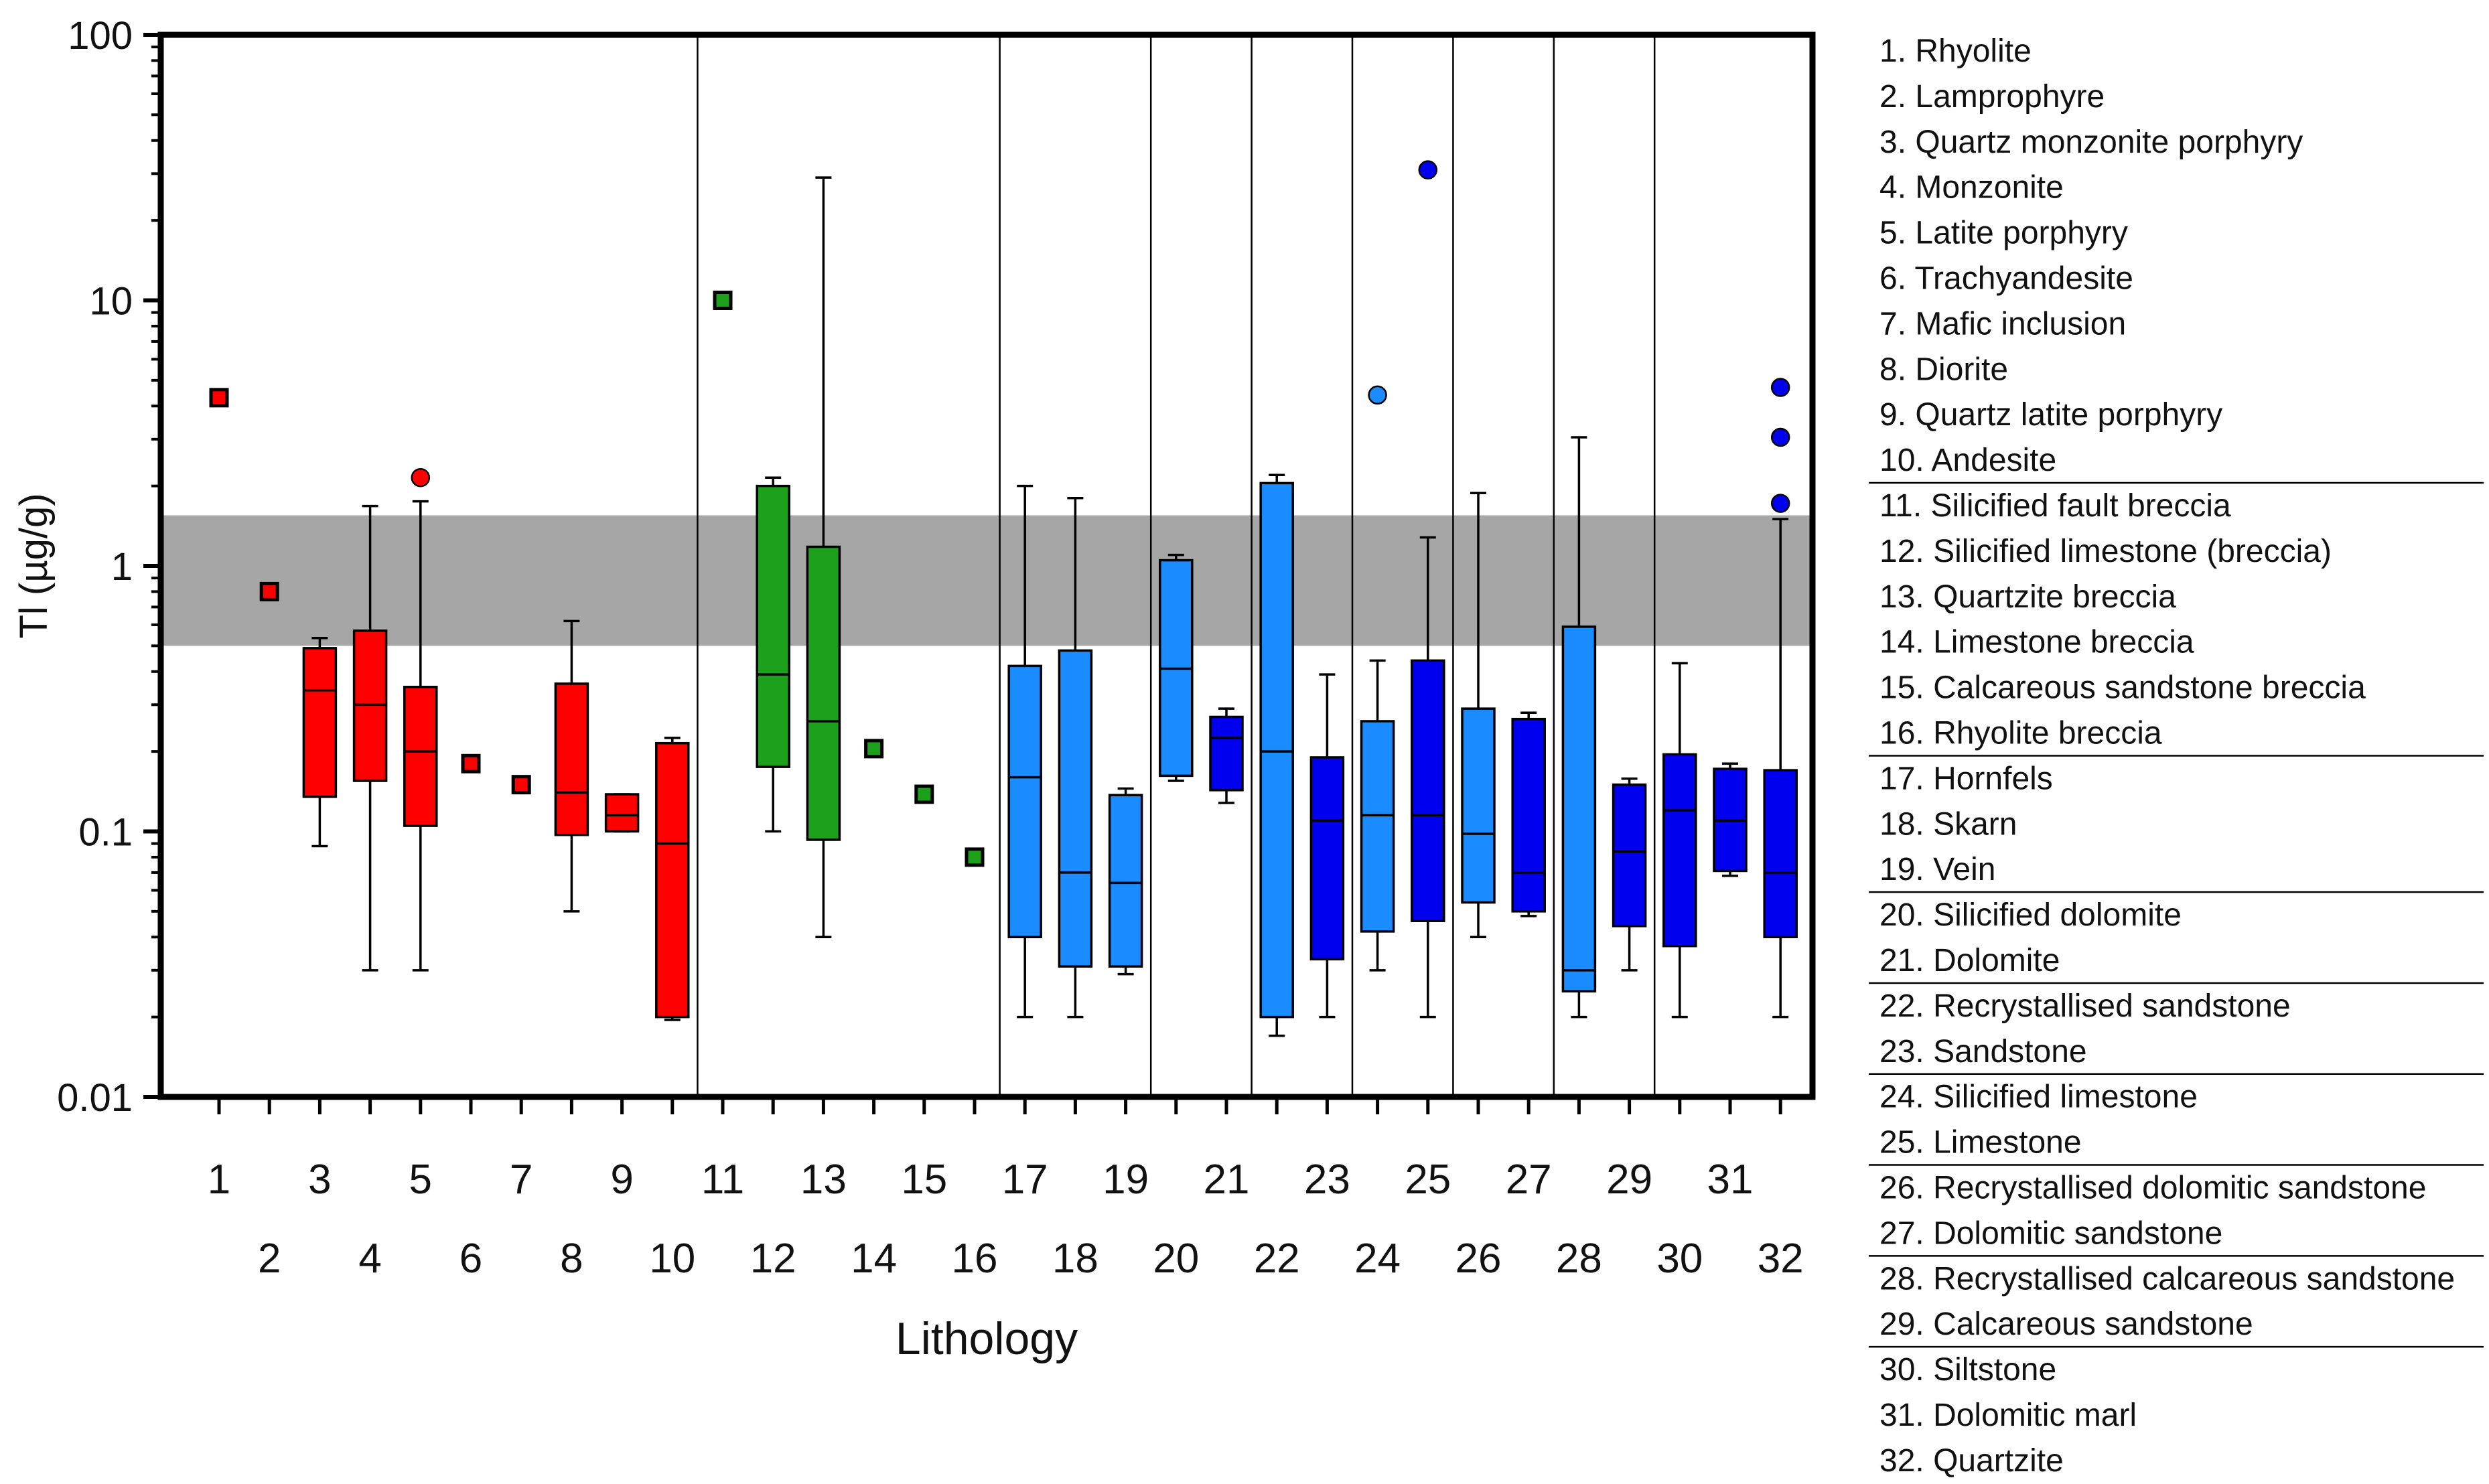 The width and height of the screenshot is (2489, 1484). What do you see at coordinates (34, 565) in the screenshot?
I see `y-axis-title: Tl (µg/g)` at bounding box center [34, 565].